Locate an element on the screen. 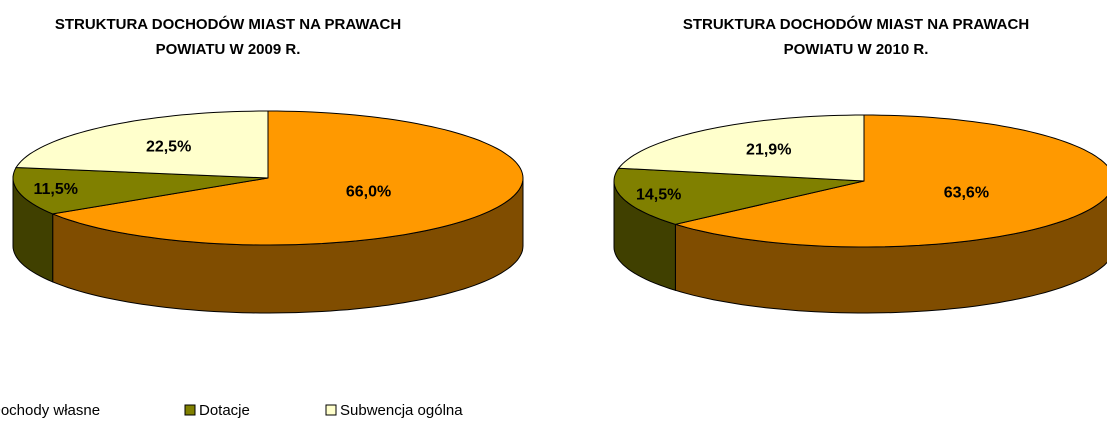  data-label: 63,6% is located at coordinates (966, 193).